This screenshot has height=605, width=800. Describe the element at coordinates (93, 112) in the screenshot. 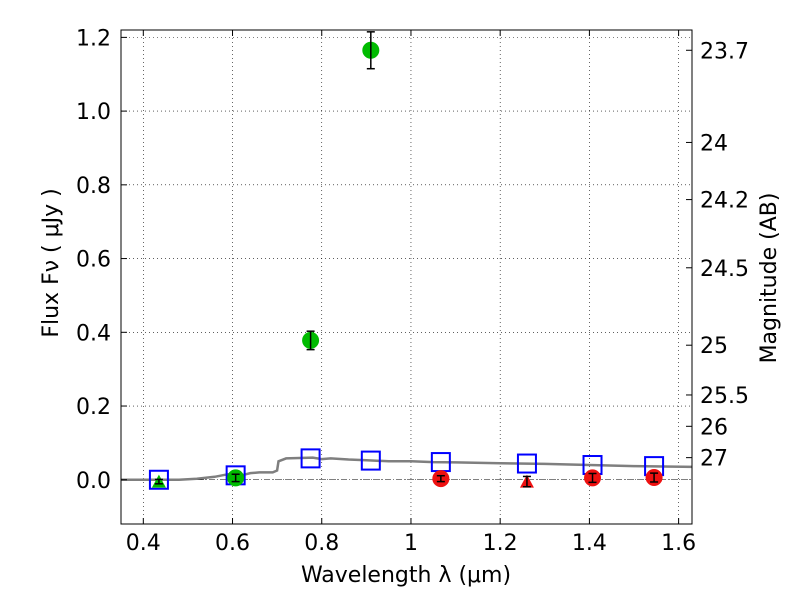

I see `y-tick-label: 1.0` at that location.